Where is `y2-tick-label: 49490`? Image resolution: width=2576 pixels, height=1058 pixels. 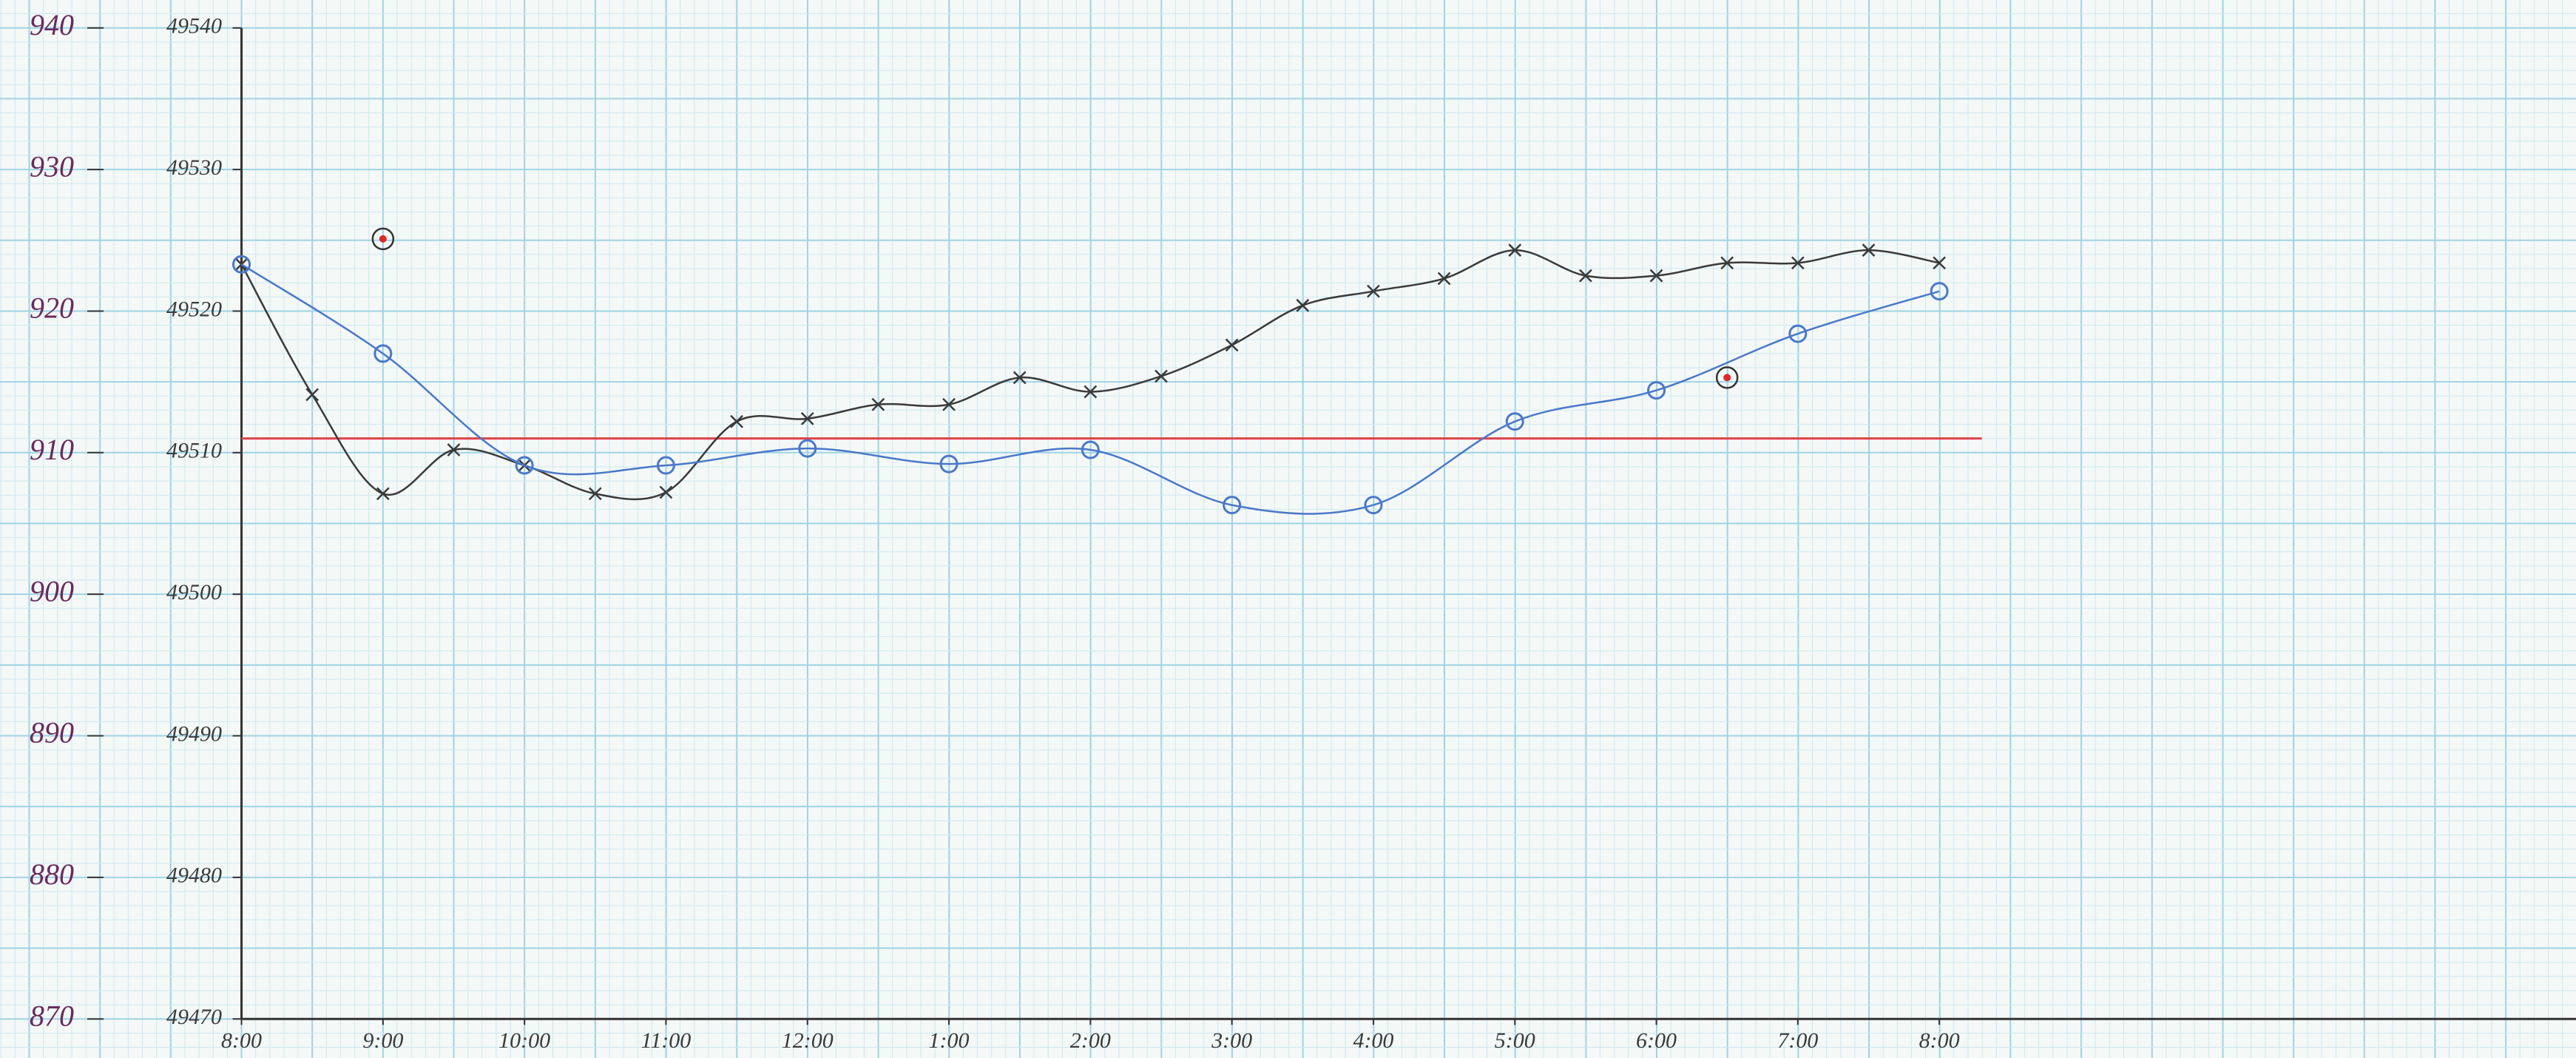 y2-tick-label: 49490 is located at coordinates (194, 733).